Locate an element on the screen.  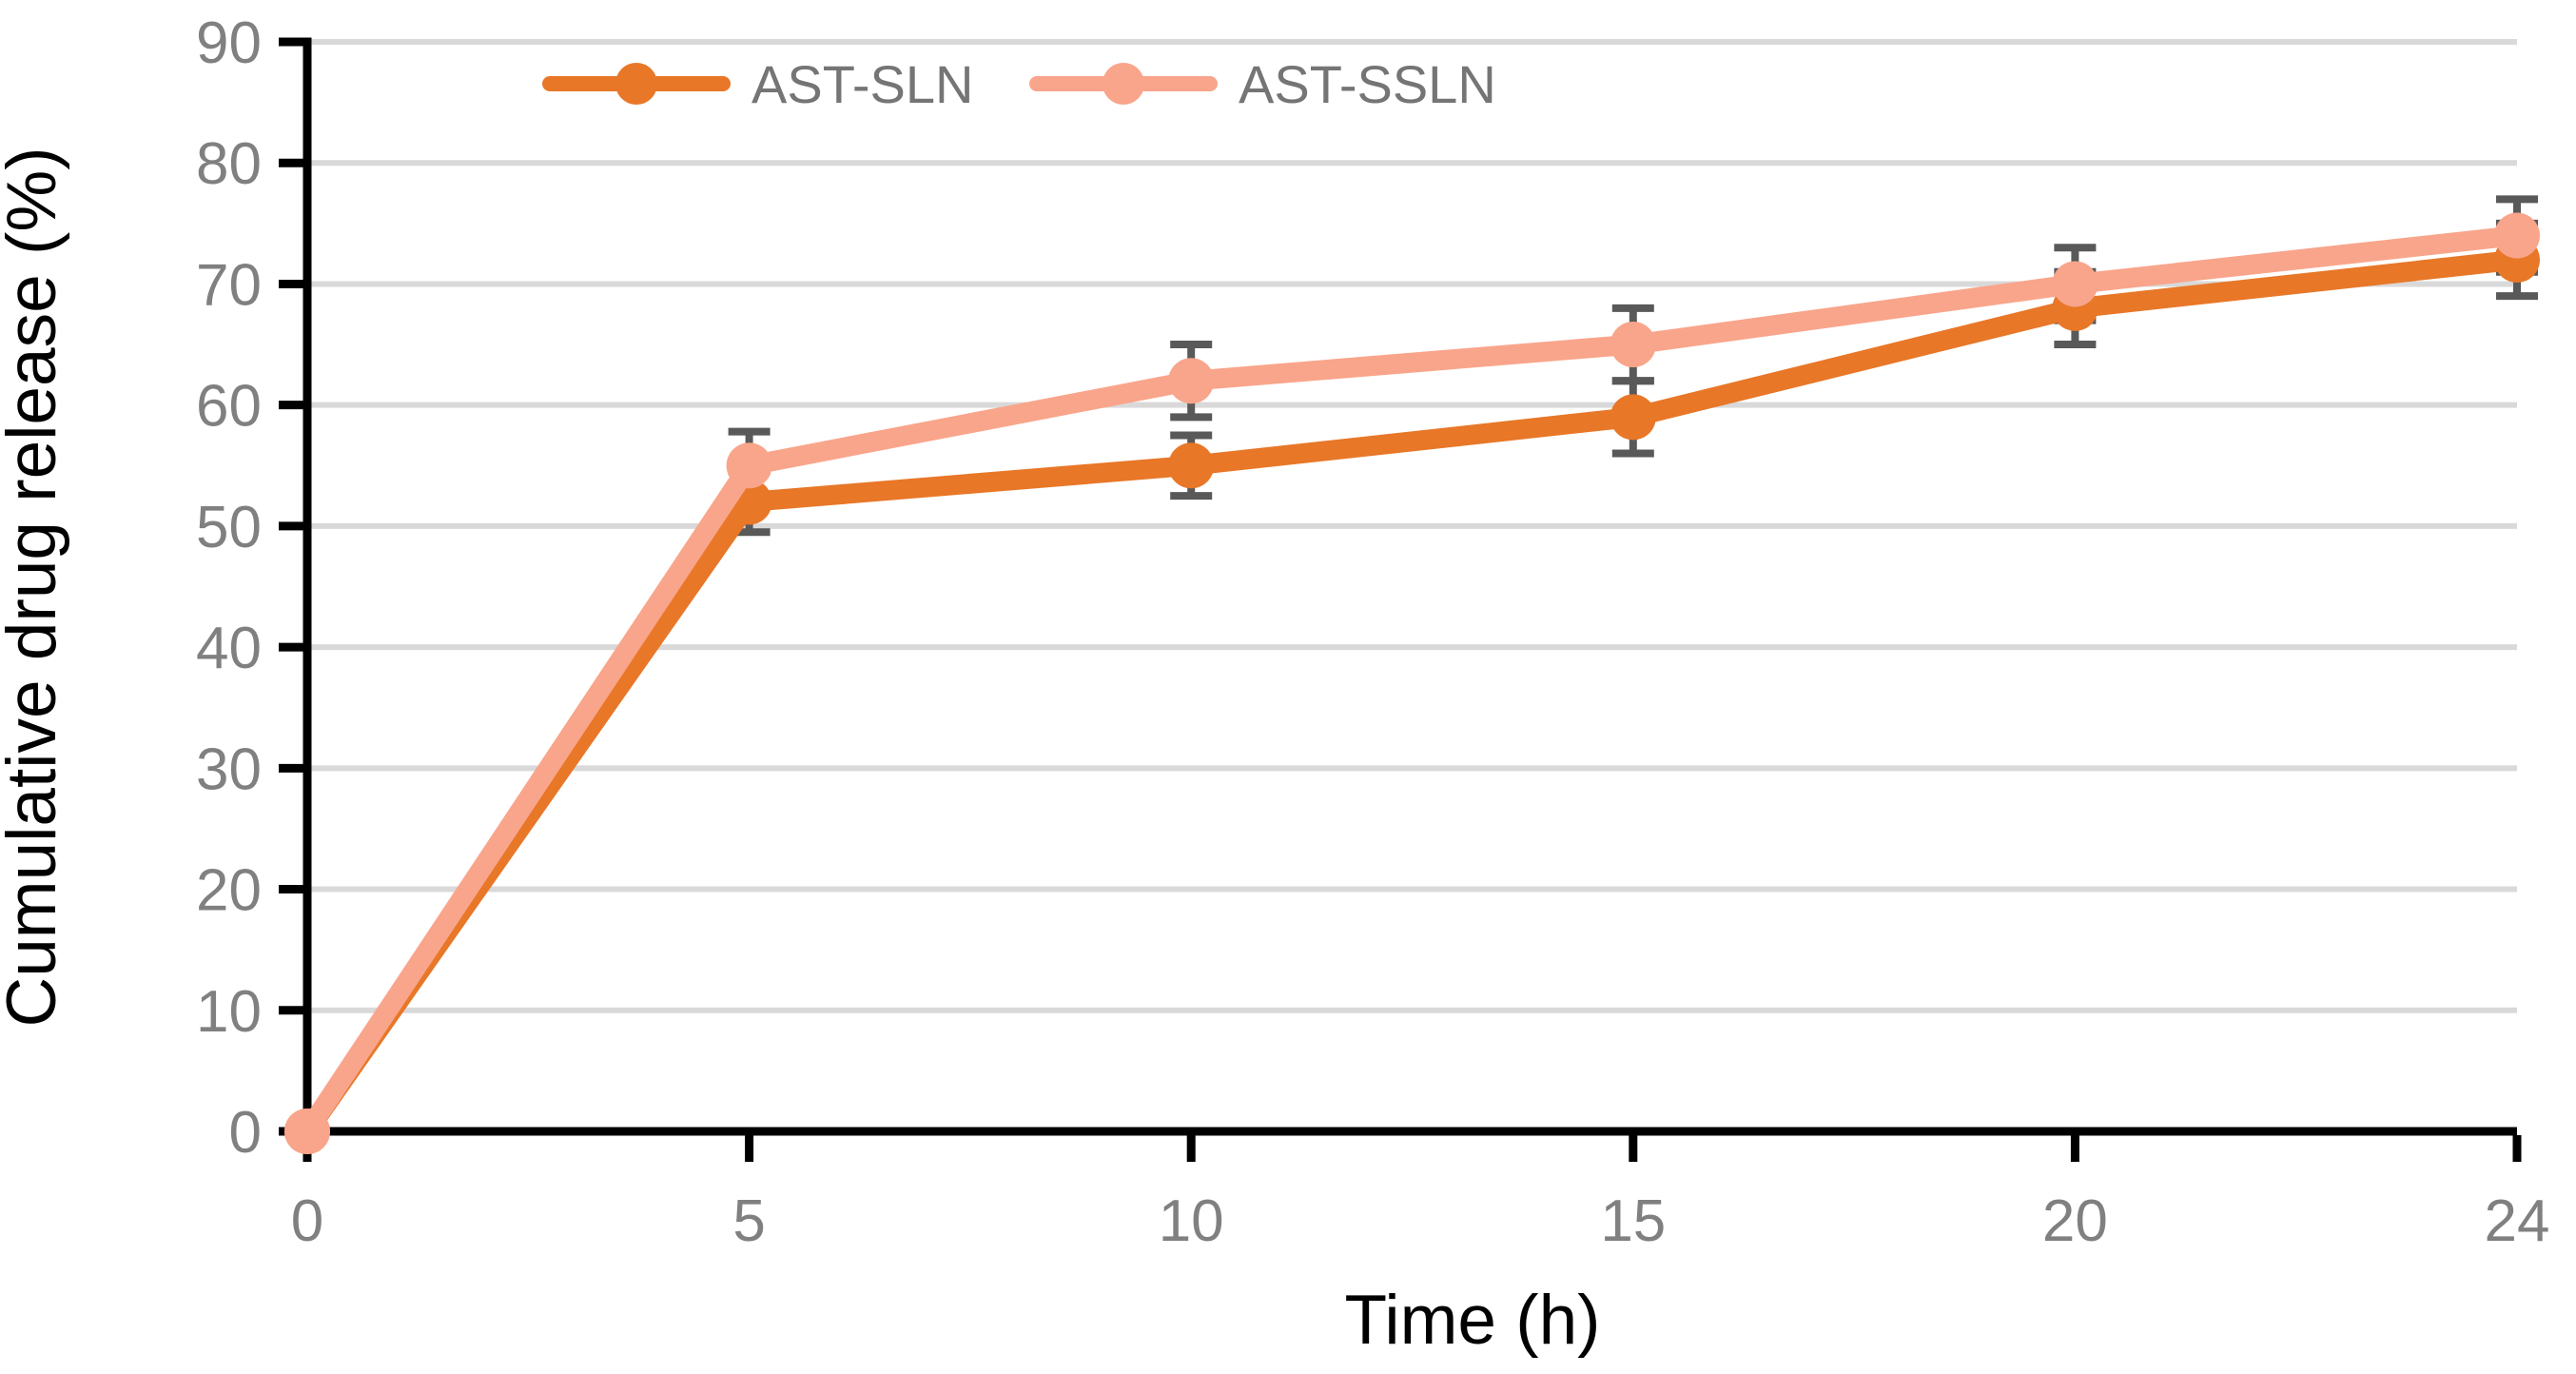
x-tick-label-20: 20 is located at coordinates (2075, 1221).